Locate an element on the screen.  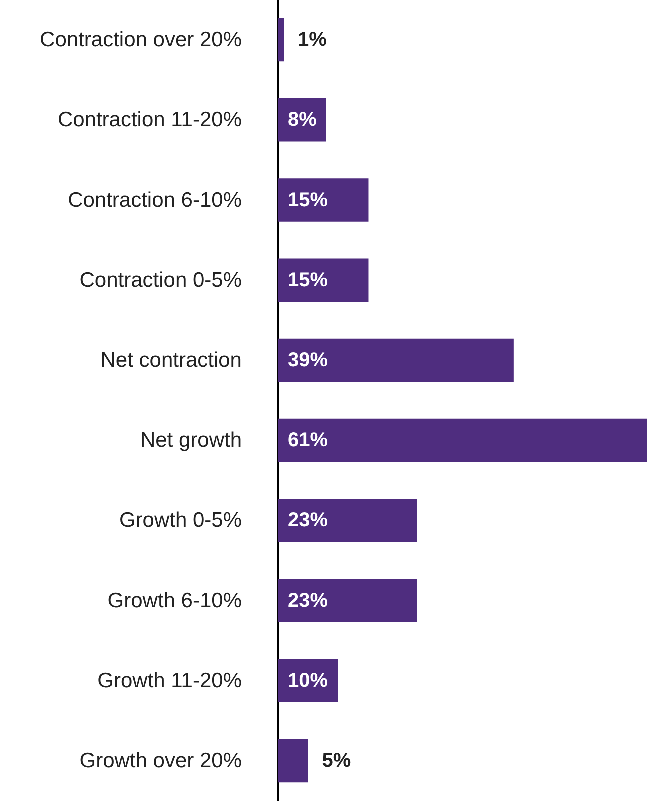
data-label: 61% is located at coordinates (308, 441).